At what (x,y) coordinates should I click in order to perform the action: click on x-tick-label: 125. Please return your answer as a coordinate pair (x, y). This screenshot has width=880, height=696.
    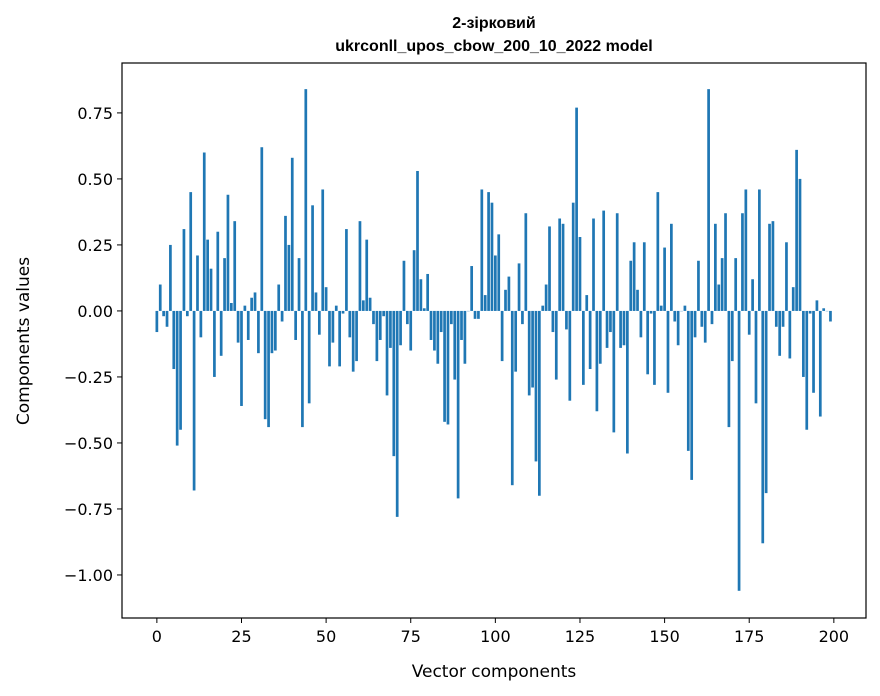
    Looking at the image, I should click on (580, 636).